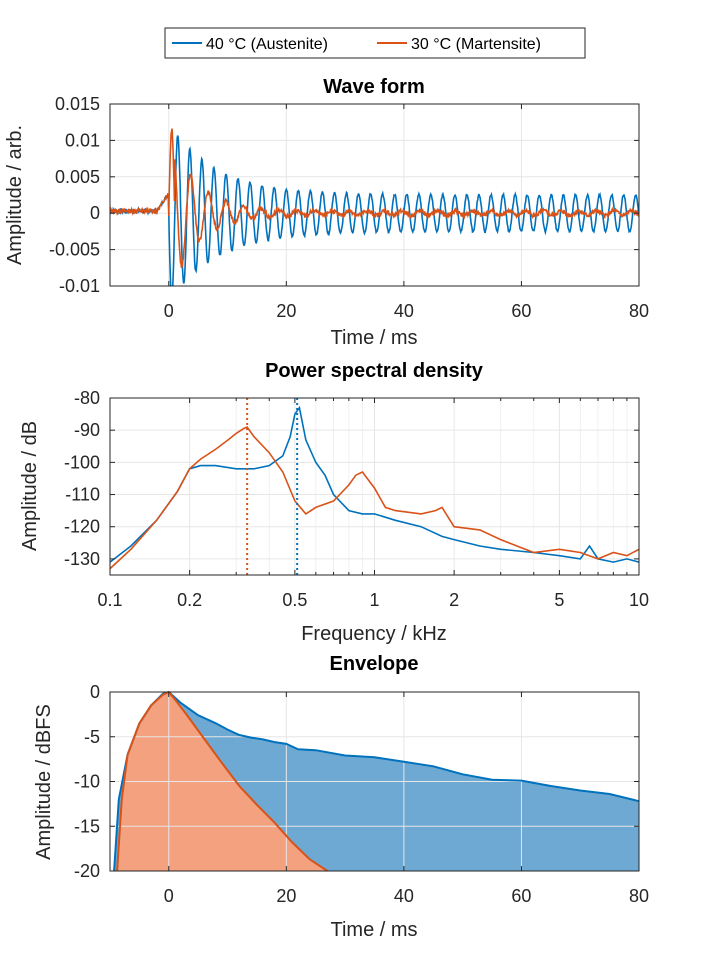 The image size is (706, 979). What do you see at coordinates (87, 871) in the screenshot?
I see `y-tick-label: -20` at bounding box center [87, 871].